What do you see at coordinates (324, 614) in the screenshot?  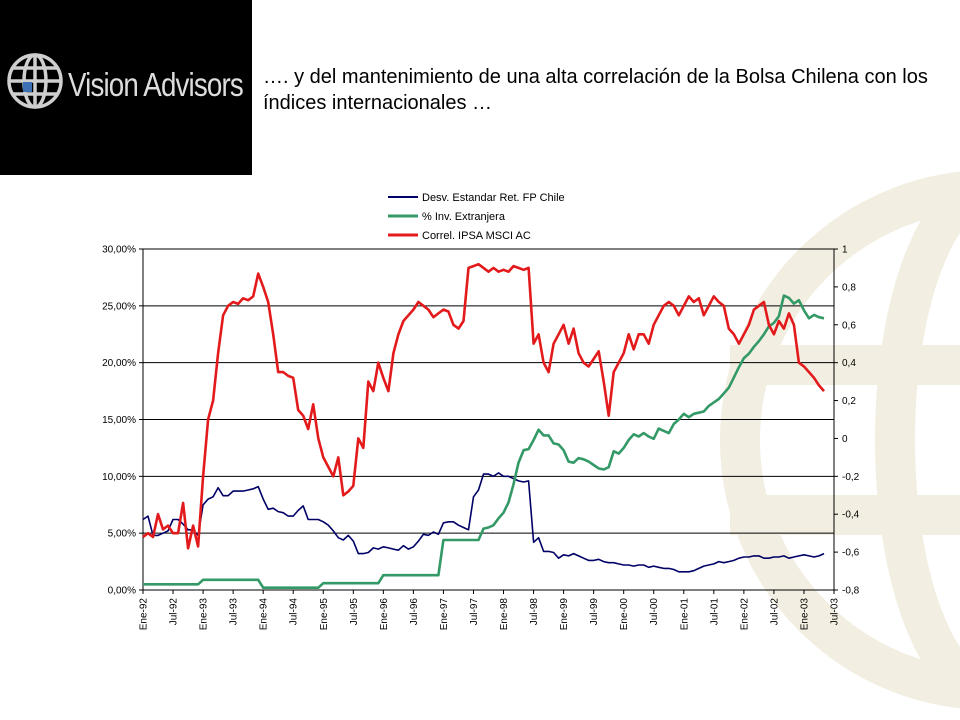 I see `x-tick-label: Ene-95` at bounding box center [324, 614].